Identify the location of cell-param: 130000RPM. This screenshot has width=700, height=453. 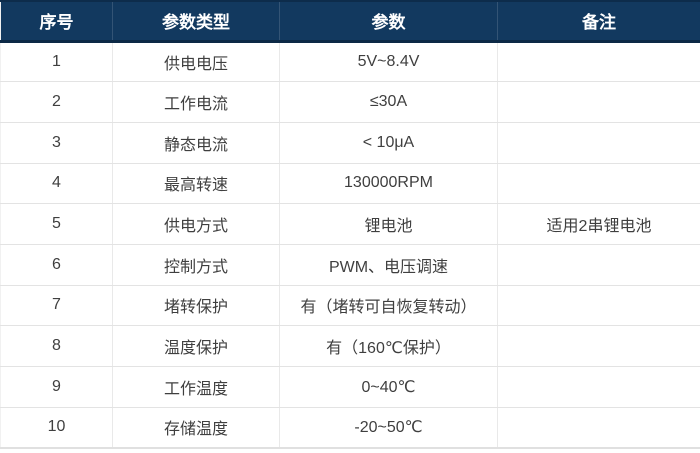
(388, 184).